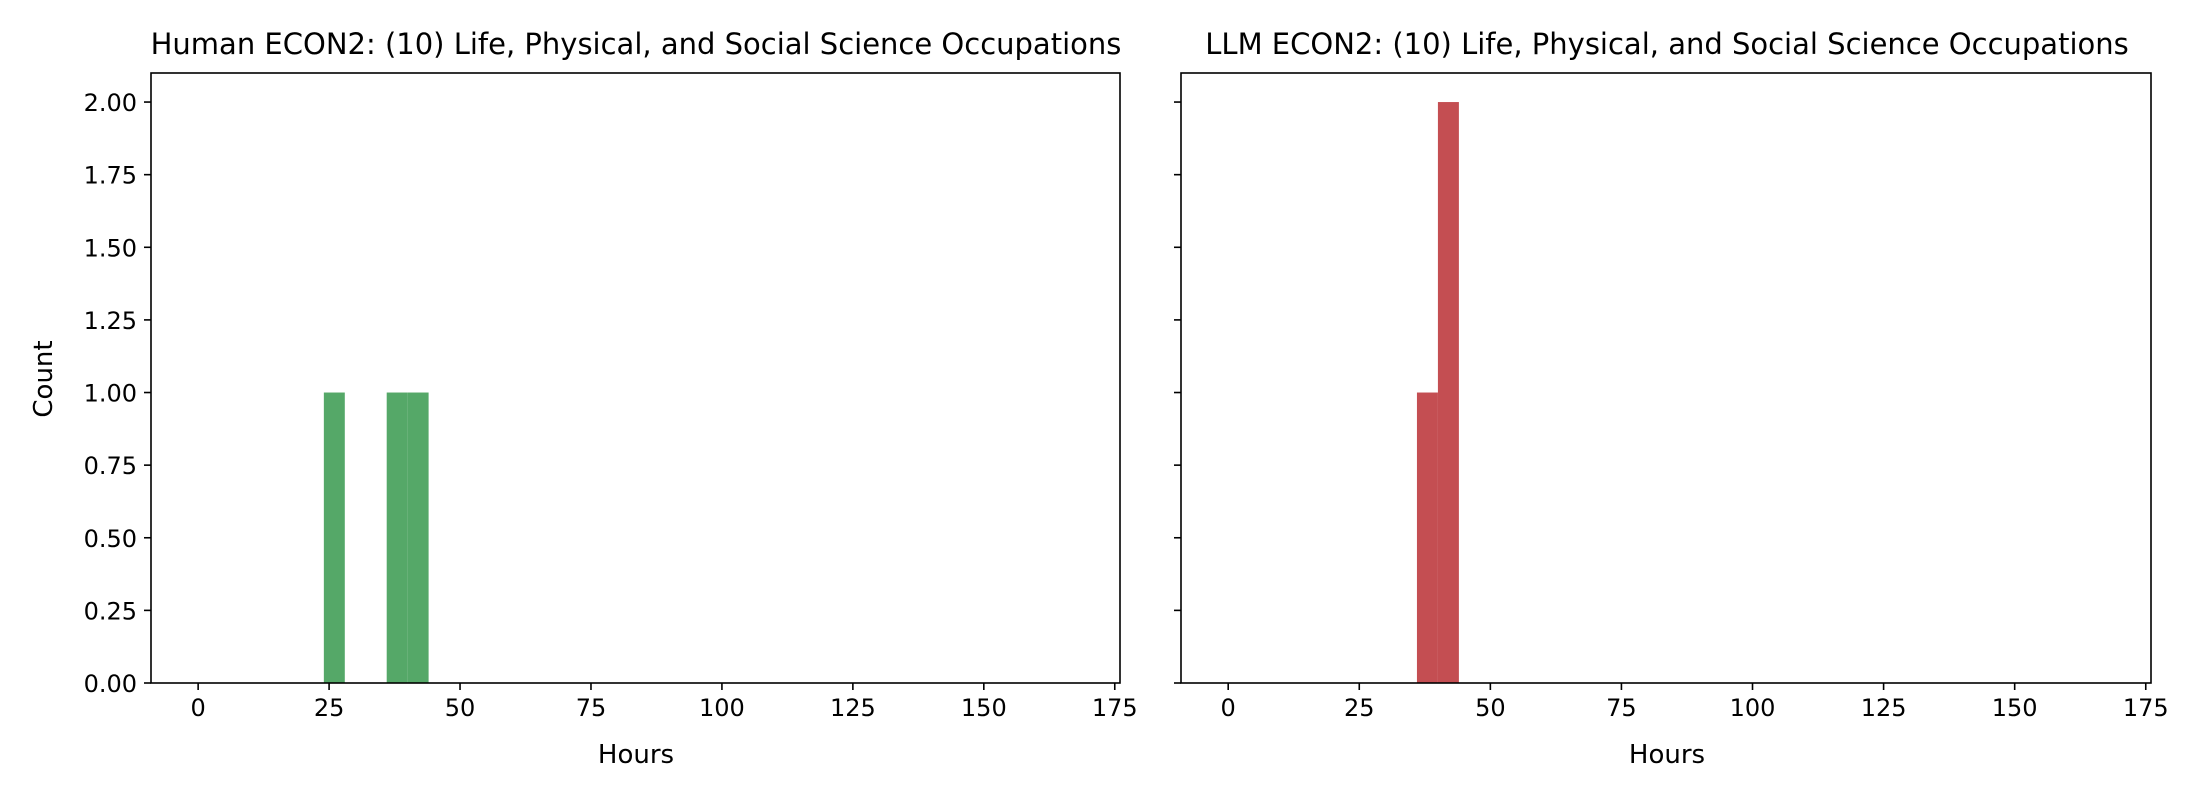  What do you see at coordinates (197, 708) in the screenshot?
I see `human-x-tick-label: 0` at bounding box center [197, 708].